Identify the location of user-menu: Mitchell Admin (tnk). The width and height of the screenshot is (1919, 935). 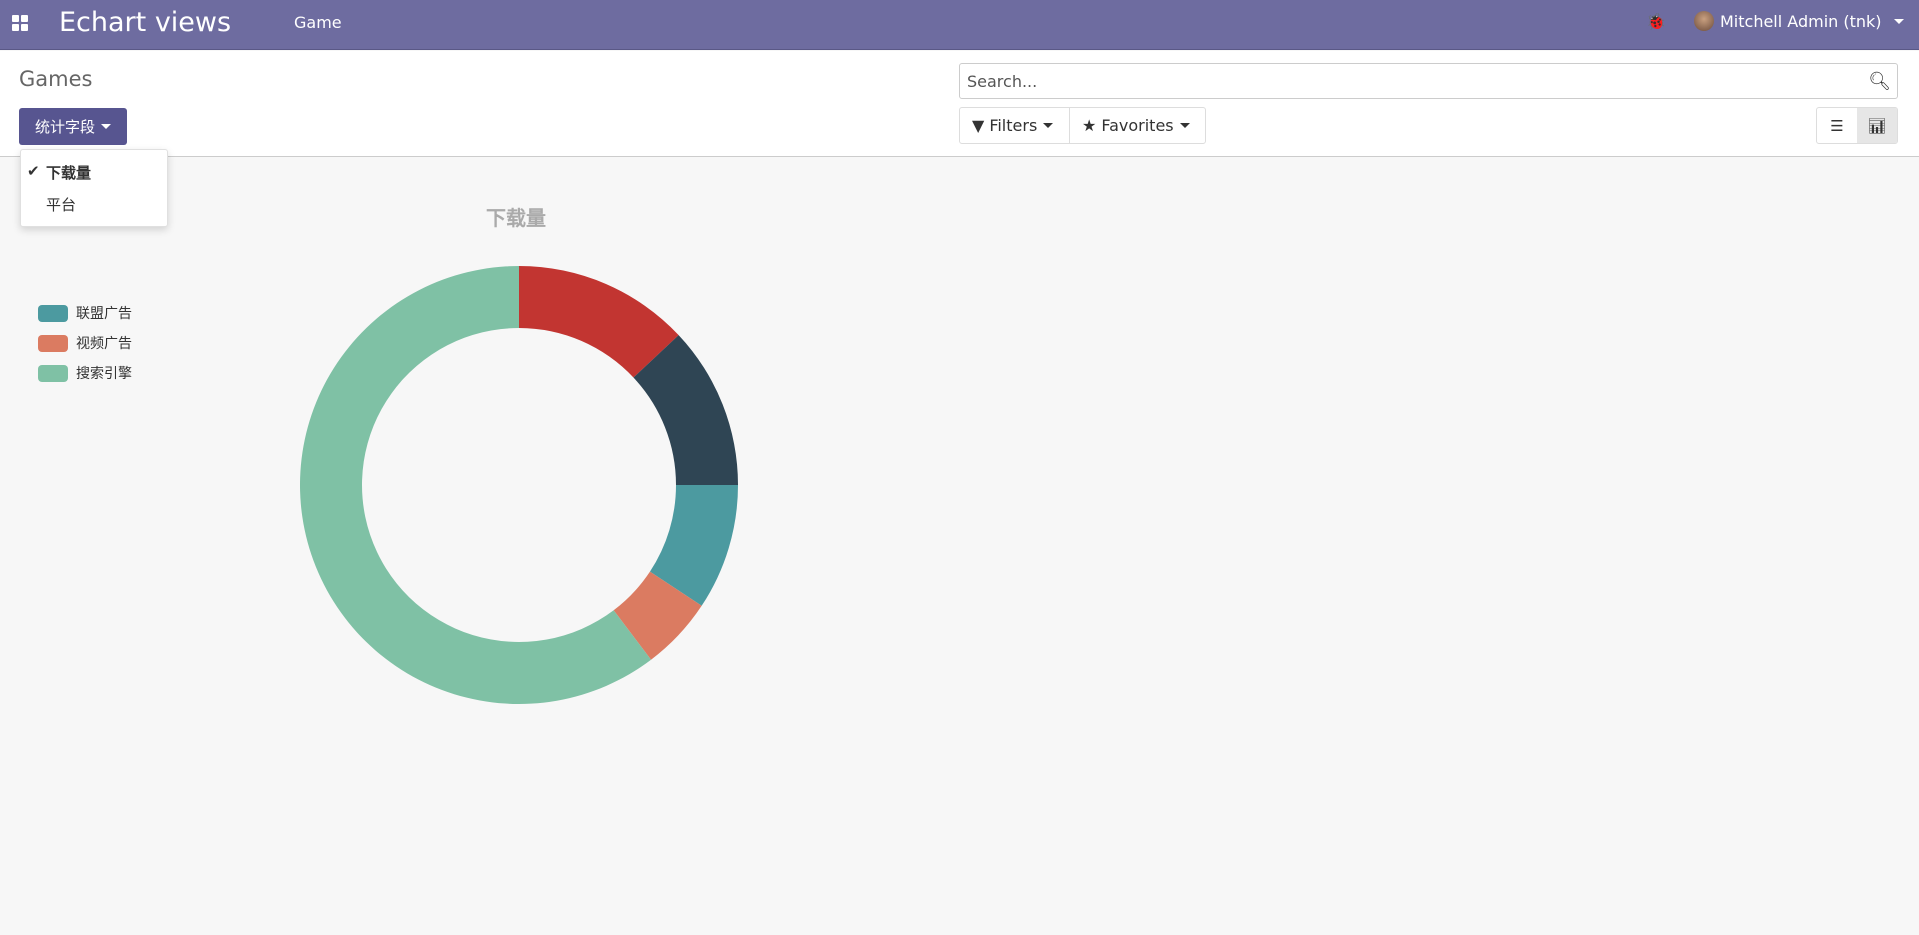
(1799, 21).